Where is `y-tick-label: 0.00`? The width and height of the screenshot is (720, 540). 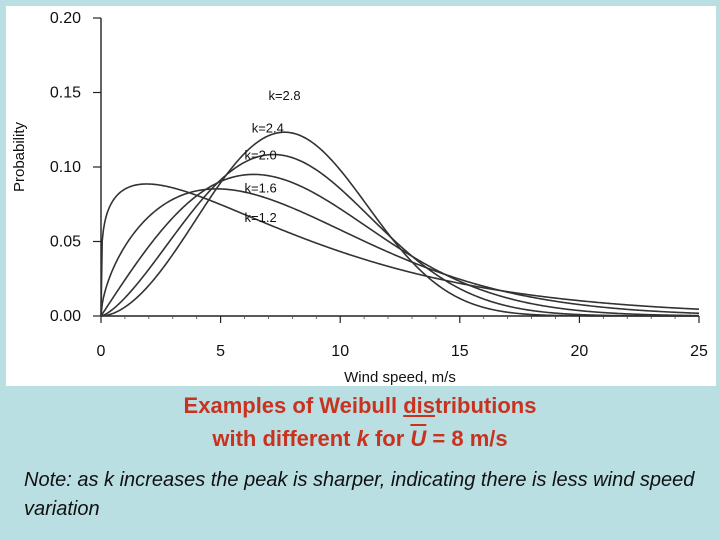
y-tick-label: 0.00 is located at coordinates (65, 316).